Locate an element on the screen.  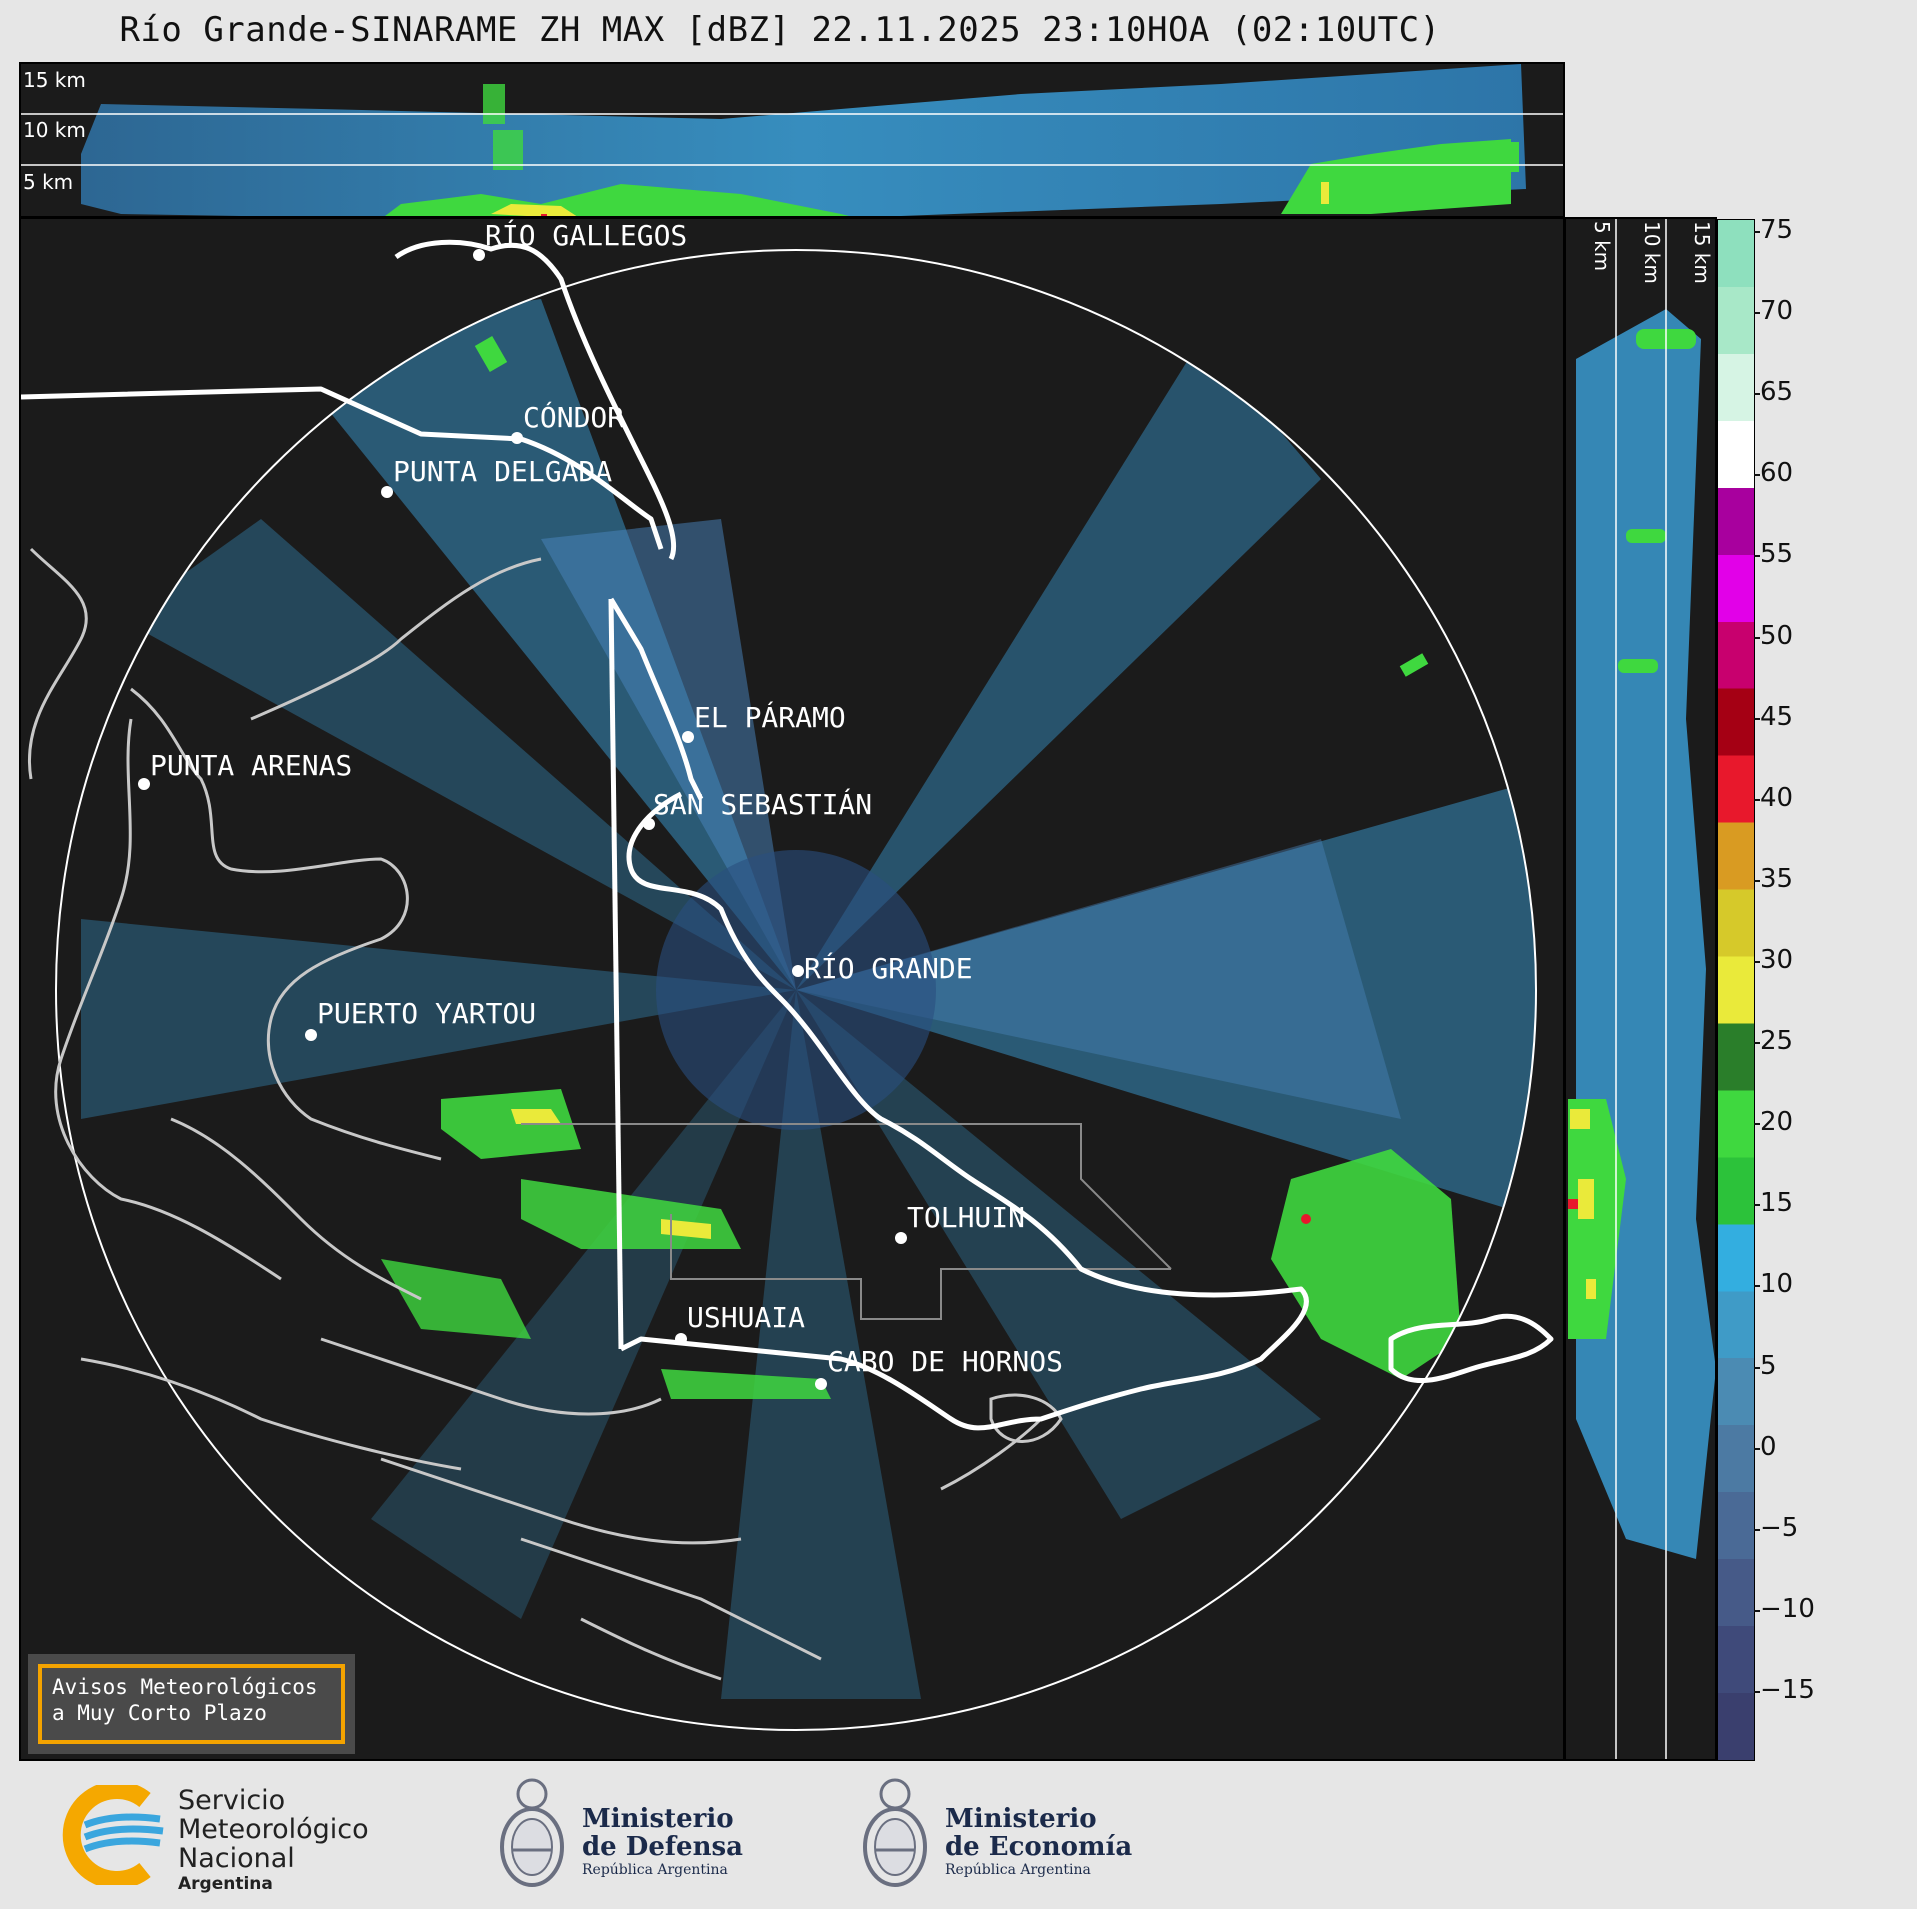
defensa-seal-icon is located at coordinates (532, 1832).